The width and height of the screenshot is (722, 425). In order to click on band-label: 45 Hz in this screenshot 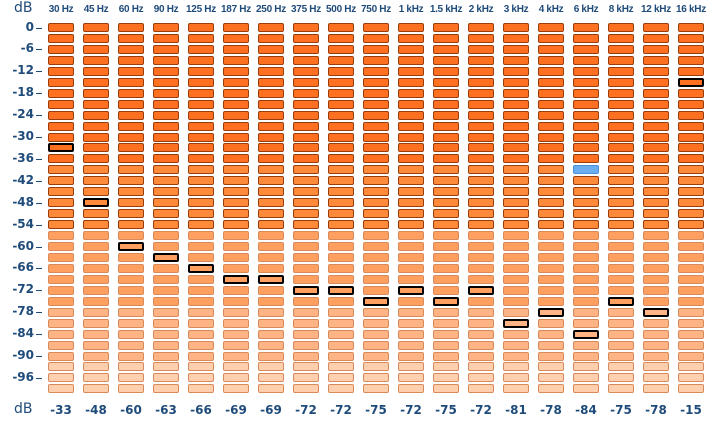, I will do `click(96, 9)`.